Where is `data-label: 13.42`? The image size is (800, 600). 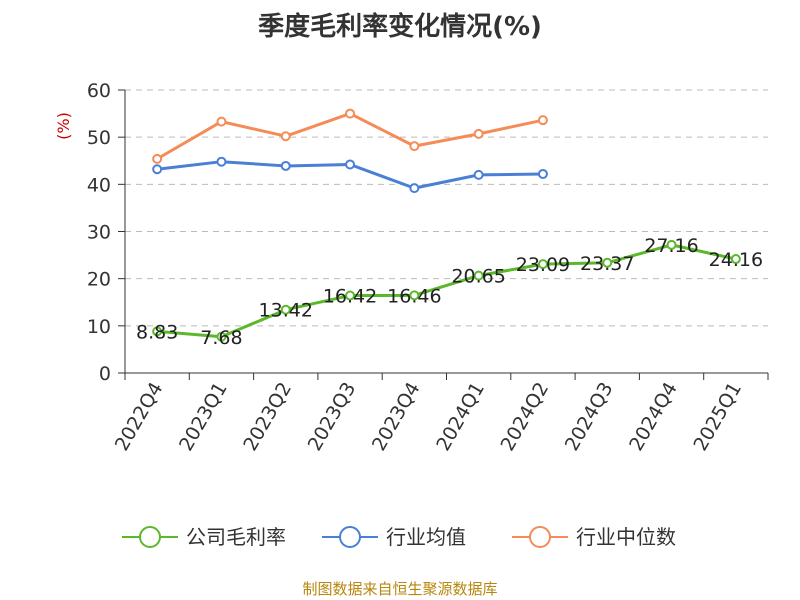
data-label: 13.42 is located at coordinates (286, 311).